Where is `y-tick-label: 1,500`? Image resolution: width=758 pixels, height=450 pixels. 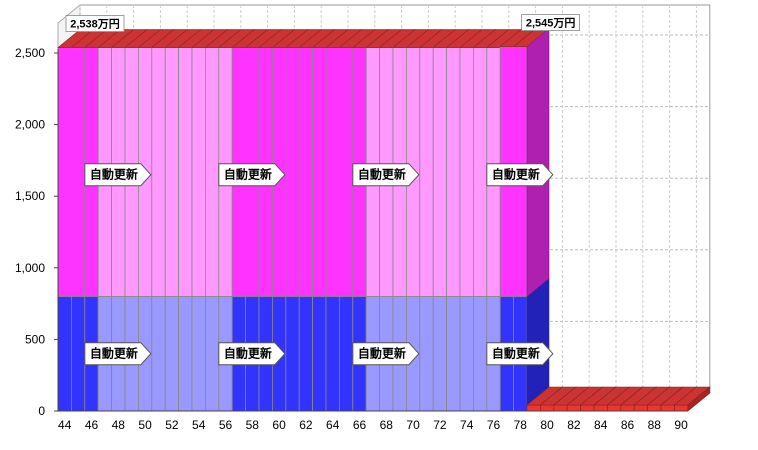 y-tick-label: 1,500 is located at coordinates (30, 196).